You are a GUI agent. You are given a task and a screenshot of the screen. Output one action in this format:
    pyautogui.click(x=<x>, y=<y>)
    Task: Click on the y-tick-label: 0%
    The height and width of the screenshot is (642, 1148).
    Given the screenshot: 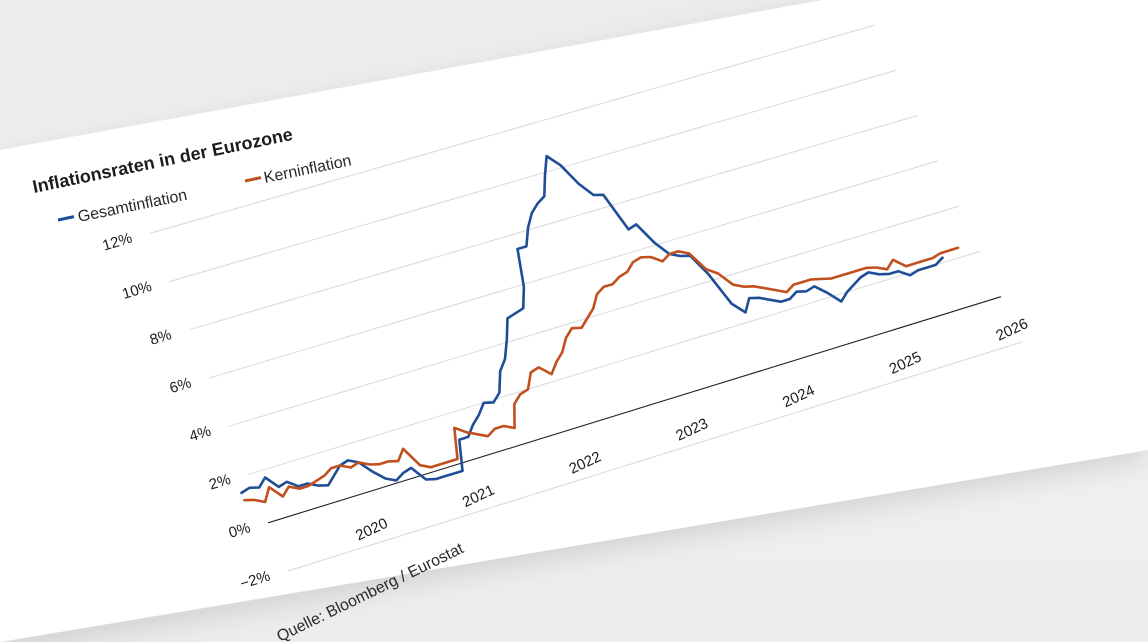 What is the action you would take?
    pyautogui.click(x=240, y=530)
    